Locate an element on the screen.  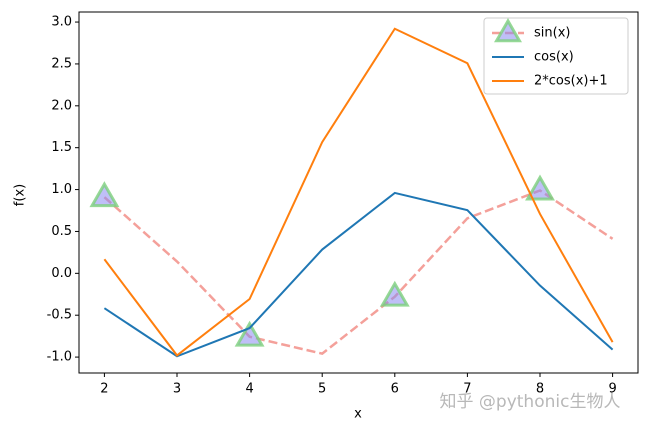
y-tick-label: 1.5 is located at coordinates (61, 147).